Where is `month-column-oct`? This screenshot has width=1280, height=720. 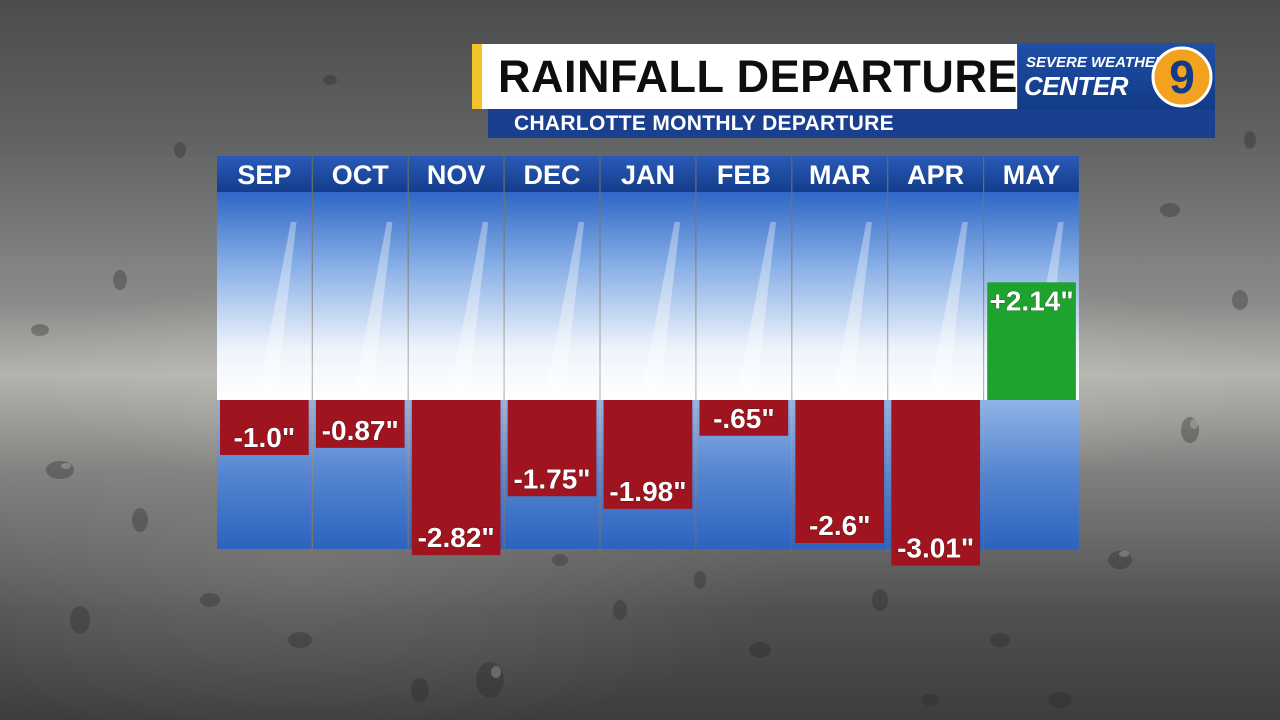
month-column-oct is located at coordinates (360, 352).